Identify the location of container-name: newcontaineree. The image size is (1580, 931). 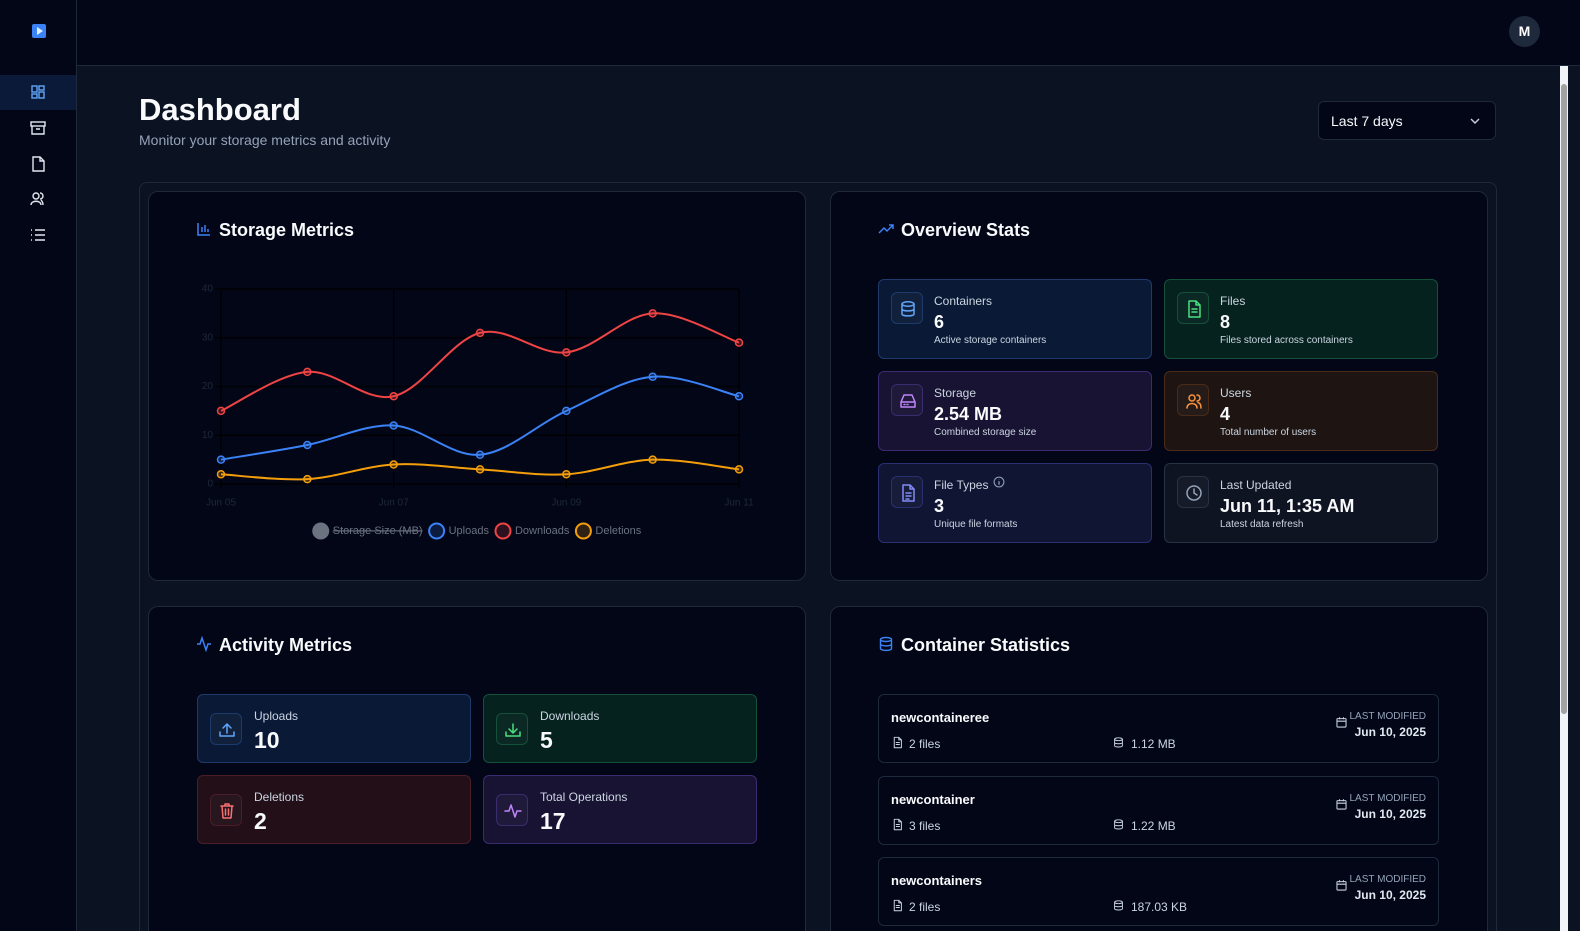
(940, 717).